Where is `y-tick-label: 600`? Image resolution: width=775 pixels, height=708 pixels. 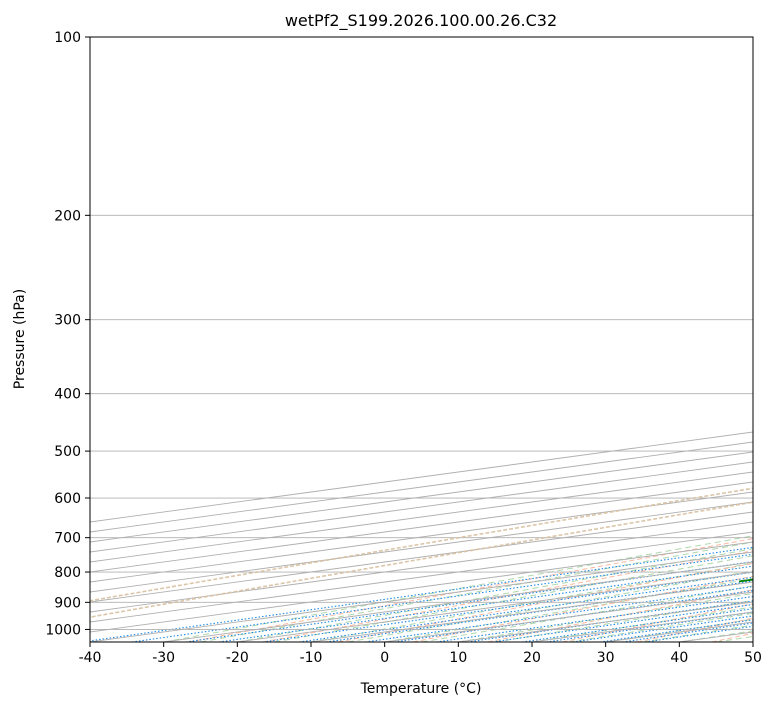
y-tick-label: 600 is located at coordinates (67, 499).